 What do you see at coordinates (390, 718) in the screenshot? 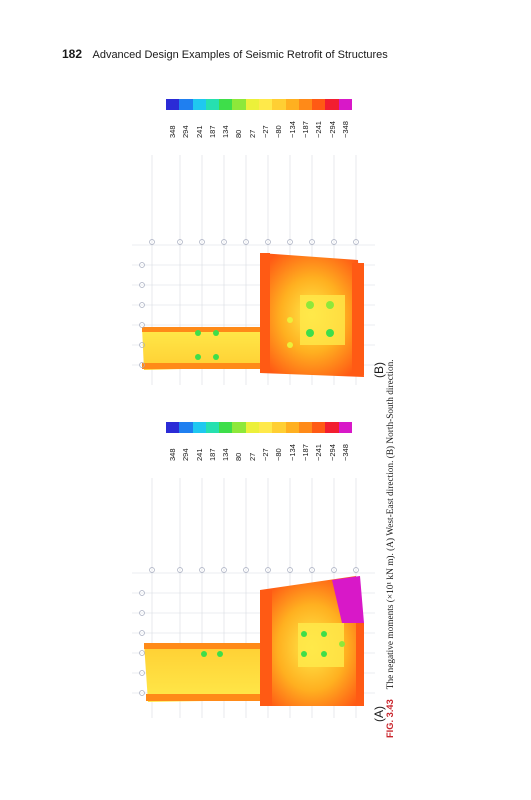
I see `figure-label: FIG. 3.43` at bounding box center [390, 718].